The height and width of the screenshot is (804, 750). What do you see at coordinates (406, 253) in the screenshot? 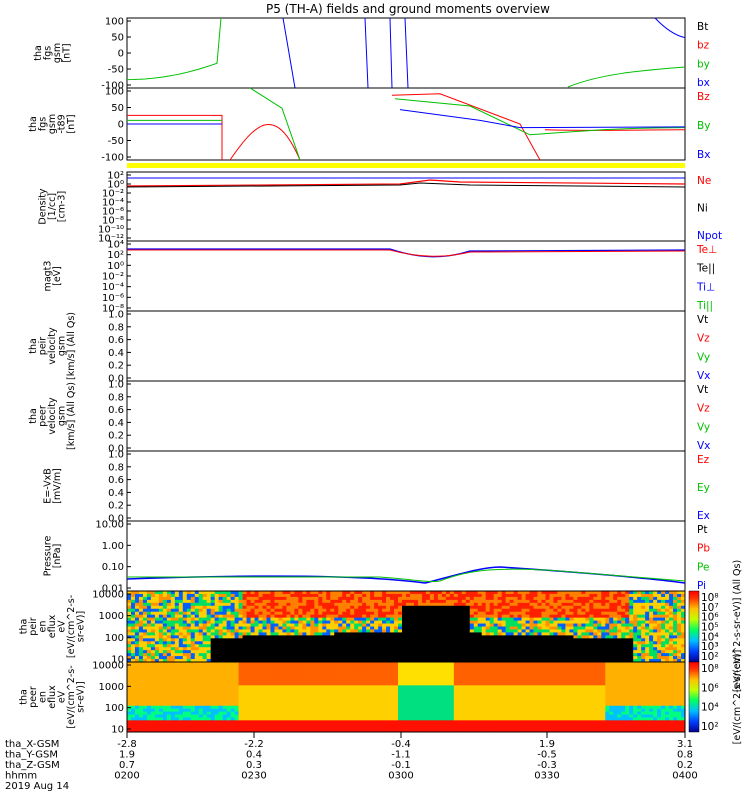
I see `te-perp-trace` at bounding box center [406, 253].